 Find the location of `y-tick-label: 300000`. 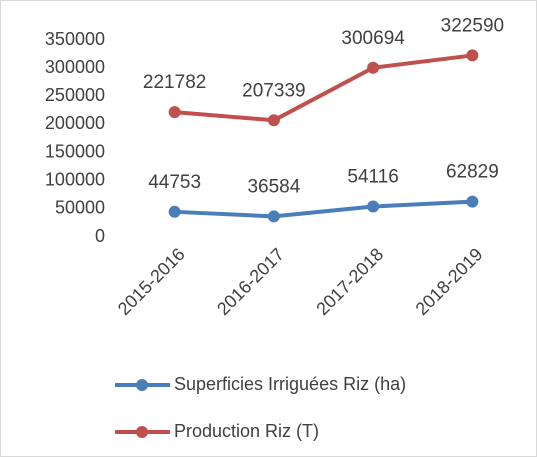

y-tick-label: 300000 is located at coordinates (75, 67).